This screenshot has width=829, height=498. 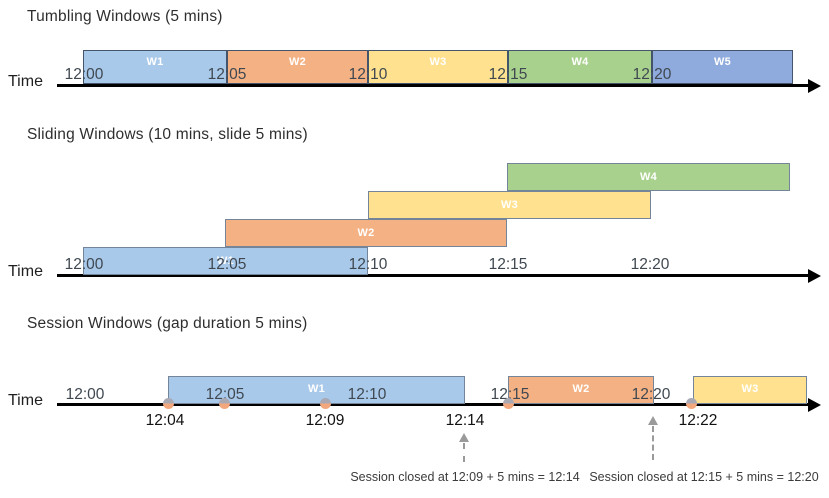 What do you see at coordinates (465, 420) in the screenshot?
I see `event-label-1214: 12:14` at bounding box center [465, 420].